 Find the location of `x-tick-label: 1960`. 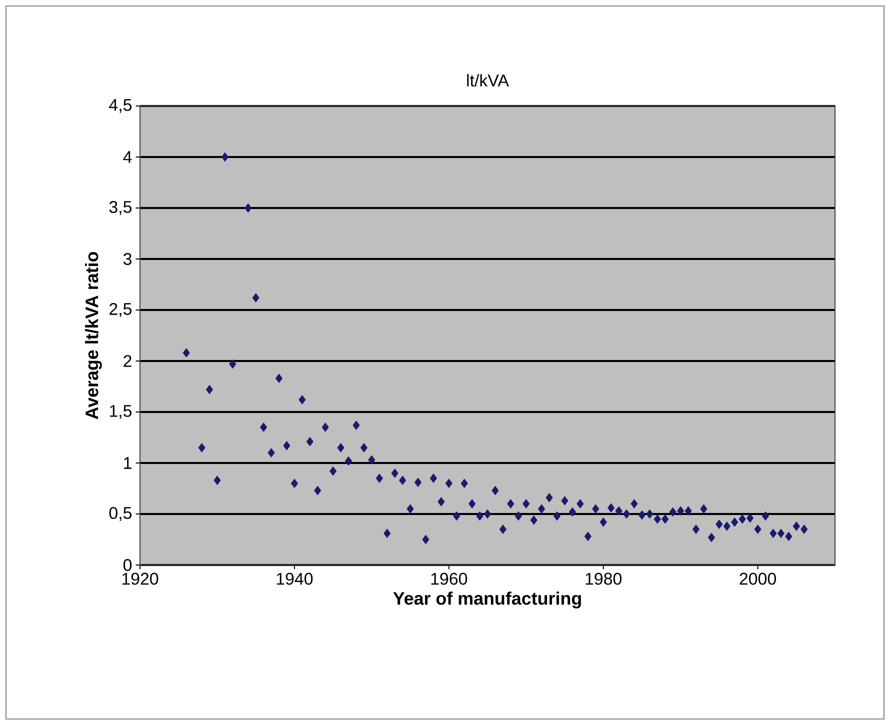

x-tick-label: 1960 is located at coordinates (449, 578).